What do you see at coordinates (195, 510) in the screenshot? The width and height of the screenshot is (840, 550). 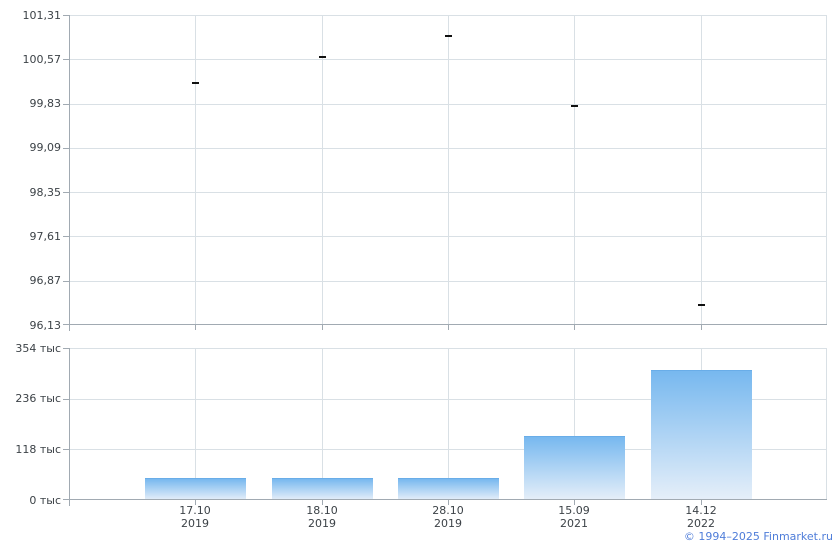 I see `x-tick-label-date: 17.10` at bounding box center [195, 510].